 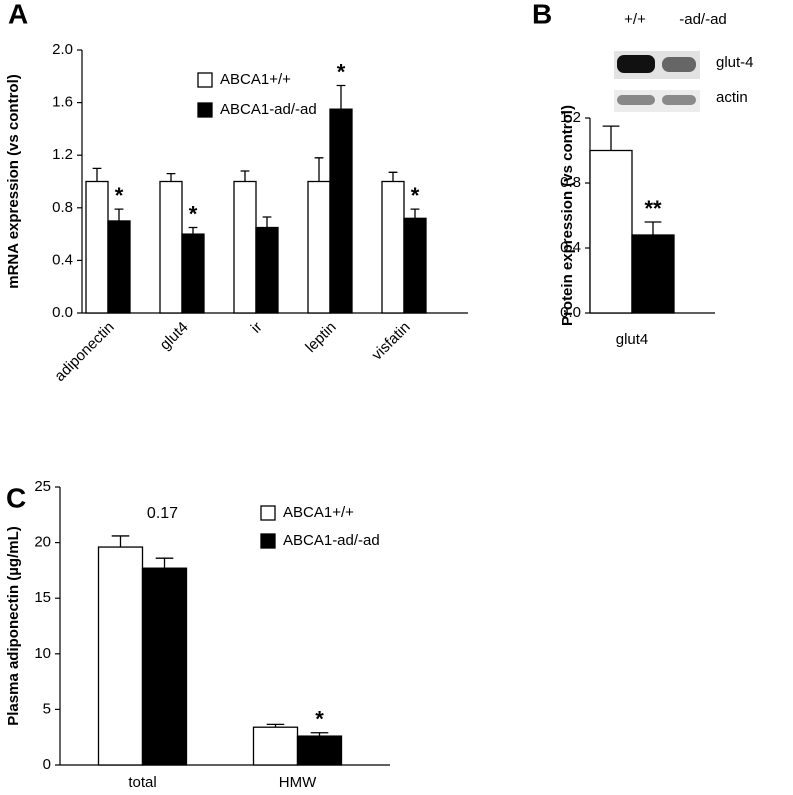 What do you see at coordinates (735, 62) in the screenshot?
I see `band-label: glut-4` at bounding box center [735, 62].